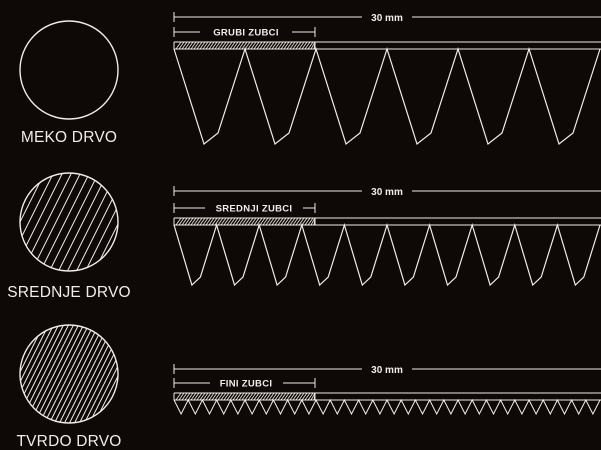 The width and height of the screenshot is (601, 450). What do you see at coordinates (69, 137) in the screenshot?
I see `soft-wood-label: MEKO DRVO` at bounding box center [69, 137].